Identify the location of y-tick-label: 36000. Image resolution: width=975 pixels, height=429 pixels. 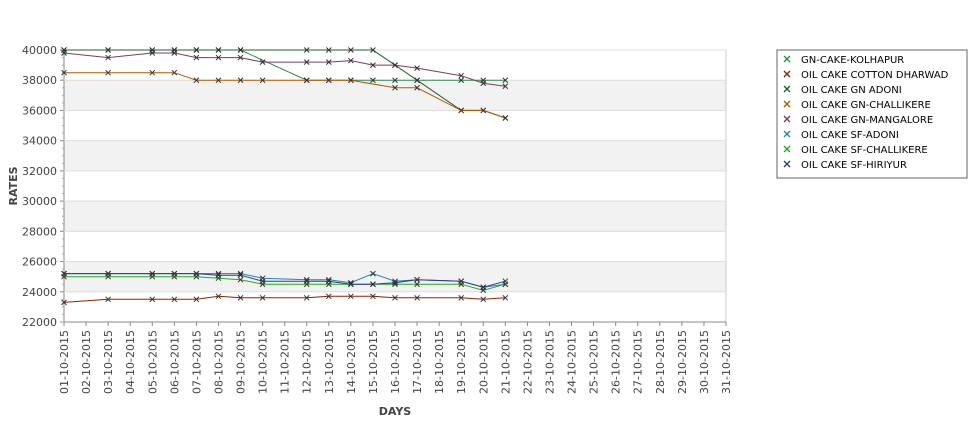
(39, 110).